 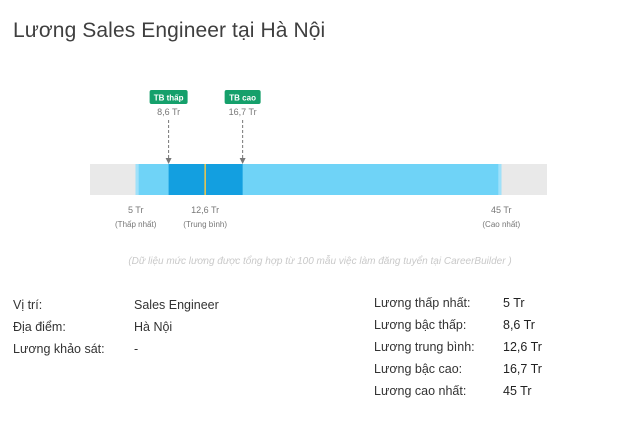 I want to click on detail-value: -, so click(x=136, y=349).